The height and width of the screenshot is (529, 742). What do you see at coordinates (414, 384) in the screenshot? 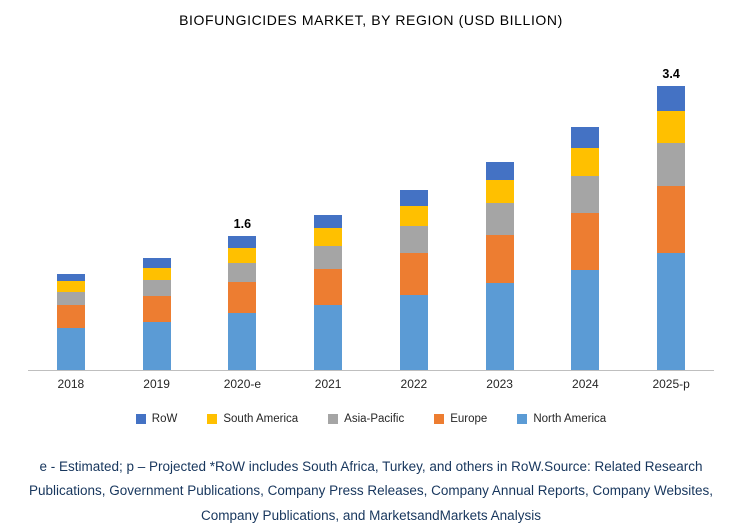
I see `x-tick-label-2022: 2022` at bounding box center [414, 384].